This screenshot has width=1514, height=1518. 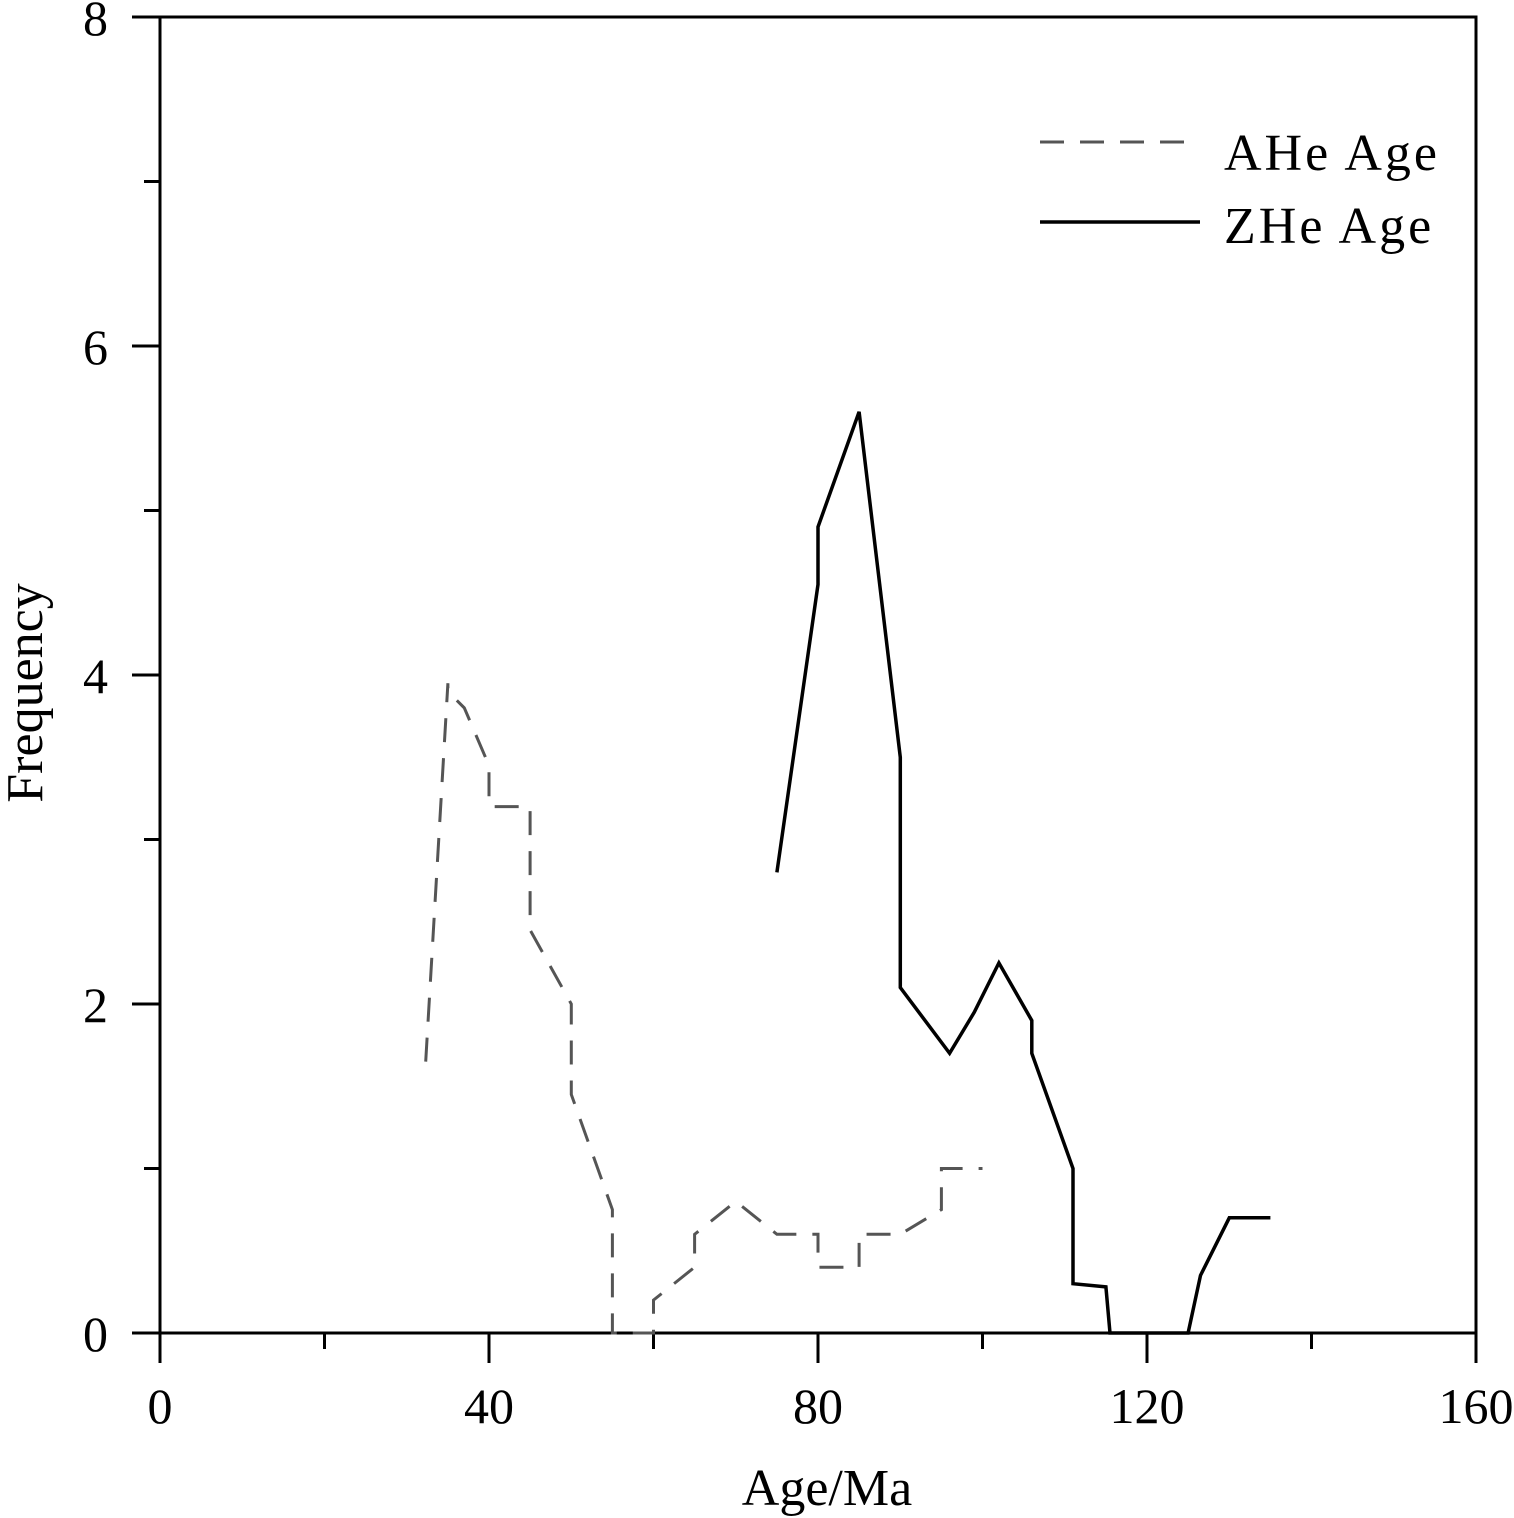 I want to click on x-tick-label: 120, so click(x=1147, y=1406).